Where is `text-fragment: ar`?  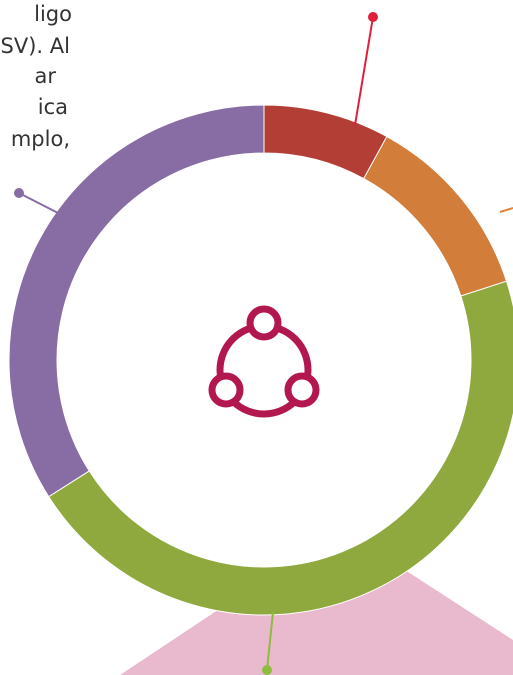 text-fragment: ar is located at coordinates (45, 76).